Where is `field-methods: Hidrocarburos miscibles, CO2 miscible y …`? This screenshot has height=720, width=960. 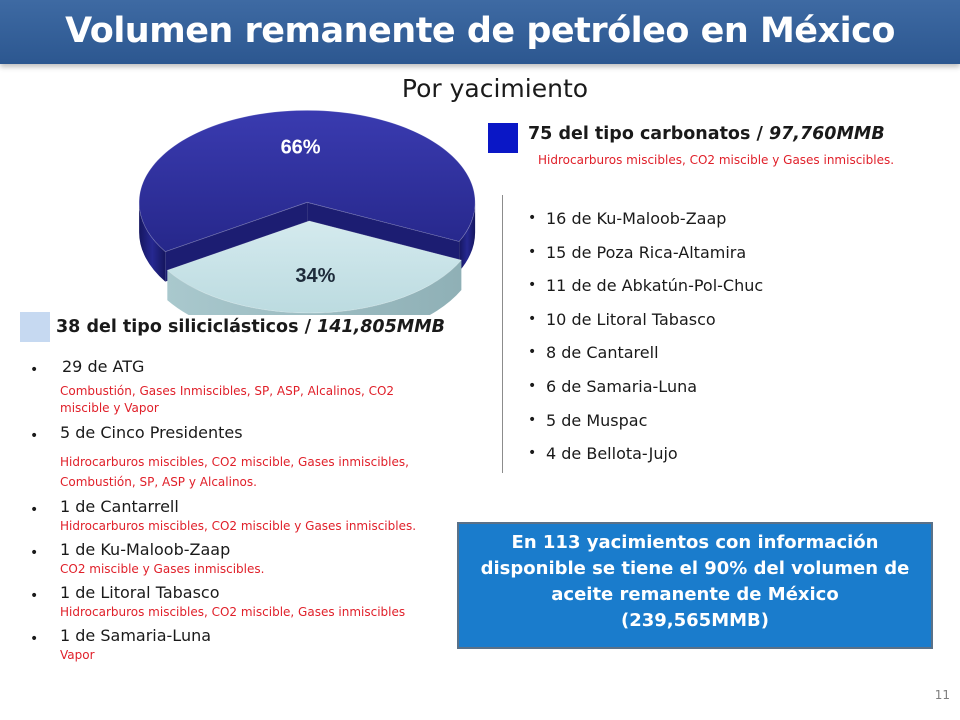
field-methods: Hidrocarburos miscibles, CO2 miscible y … is located at coordinates (238, 526).